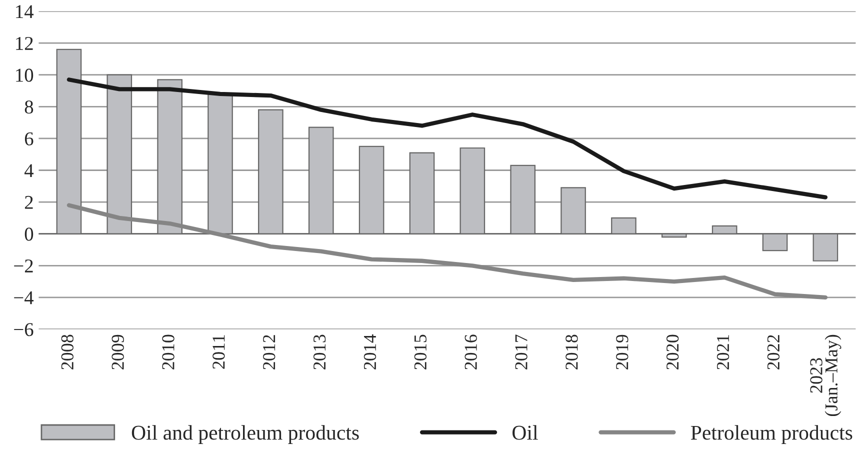  What do you see at coordinates (25, 11) in the screenshot?
I see `y-tick-label: 14` at bounding box center [25, 11].